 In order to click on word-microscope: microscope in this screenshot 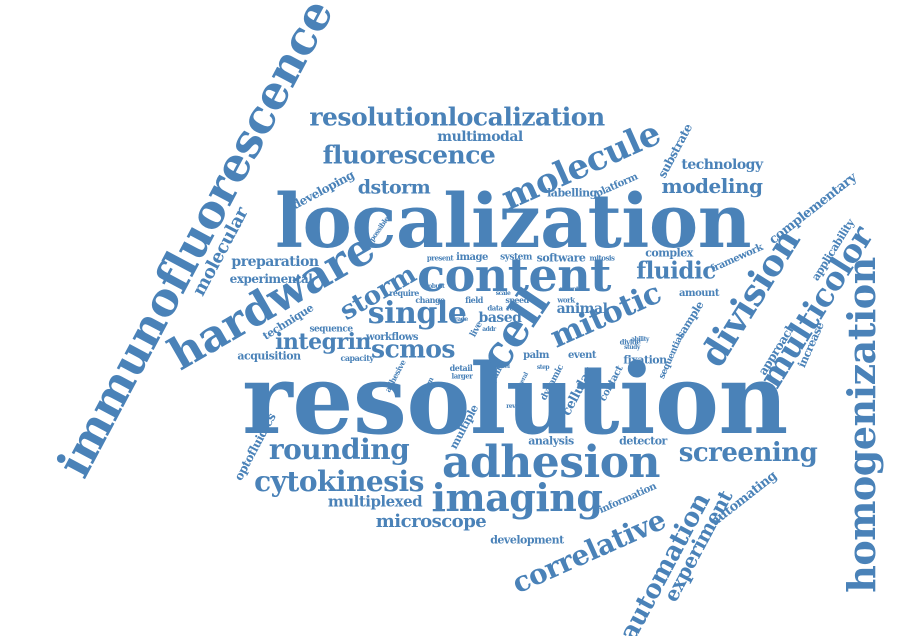, I will do `click(431, 521)`.